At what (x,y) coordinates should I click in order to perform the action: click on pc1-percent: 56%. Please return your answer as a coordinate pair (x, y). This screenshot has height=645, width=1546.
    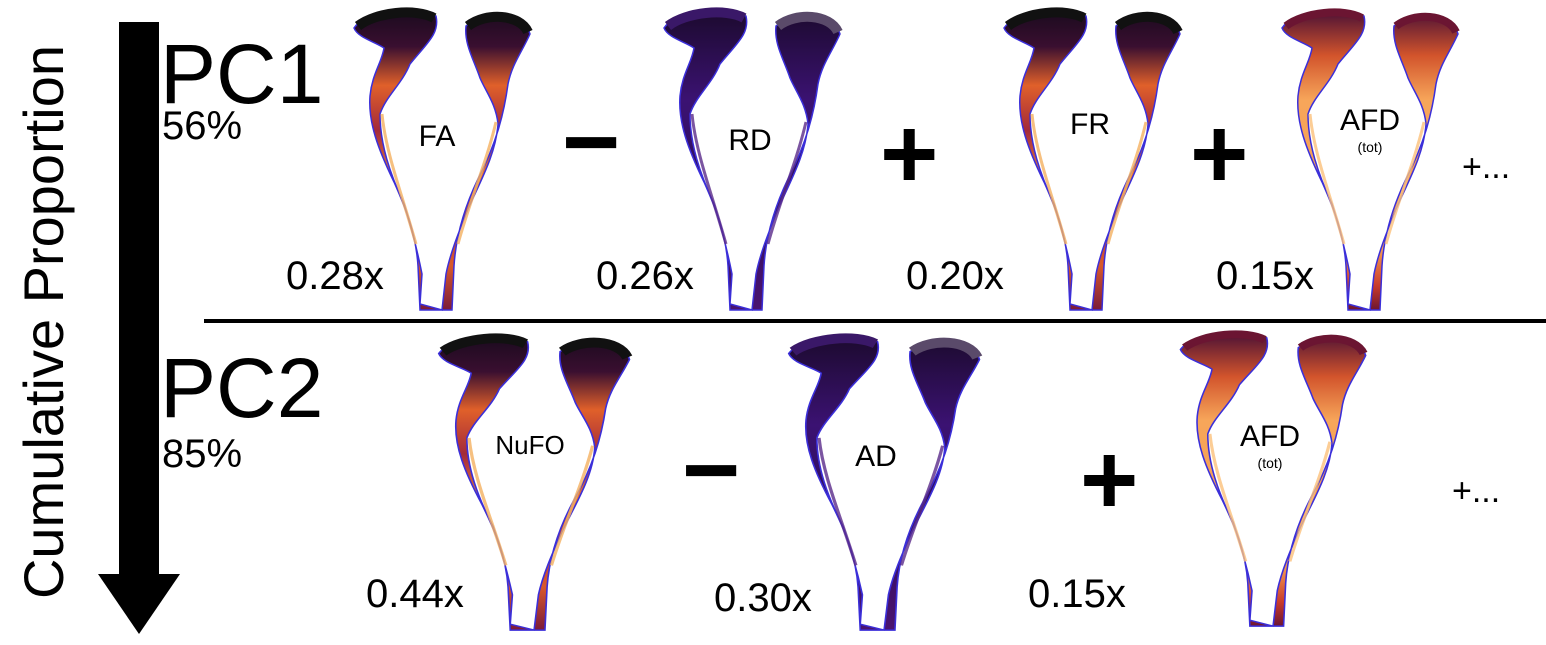
    Looking at the image, I should click on (202, 126).